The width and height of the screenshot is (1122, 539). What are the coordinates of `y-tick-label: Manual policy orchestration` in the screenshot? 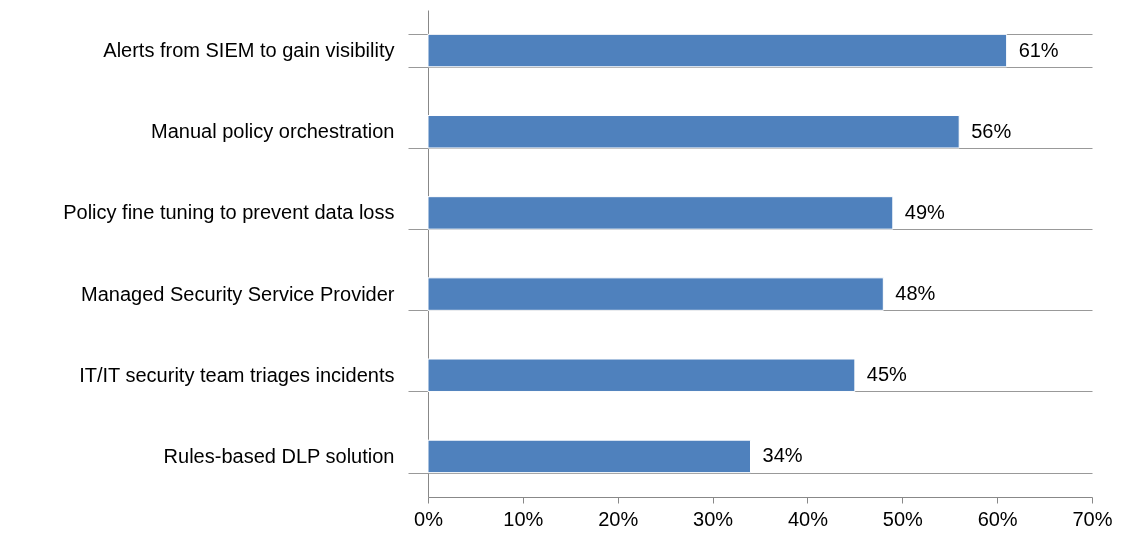 It's located at (273, 131).